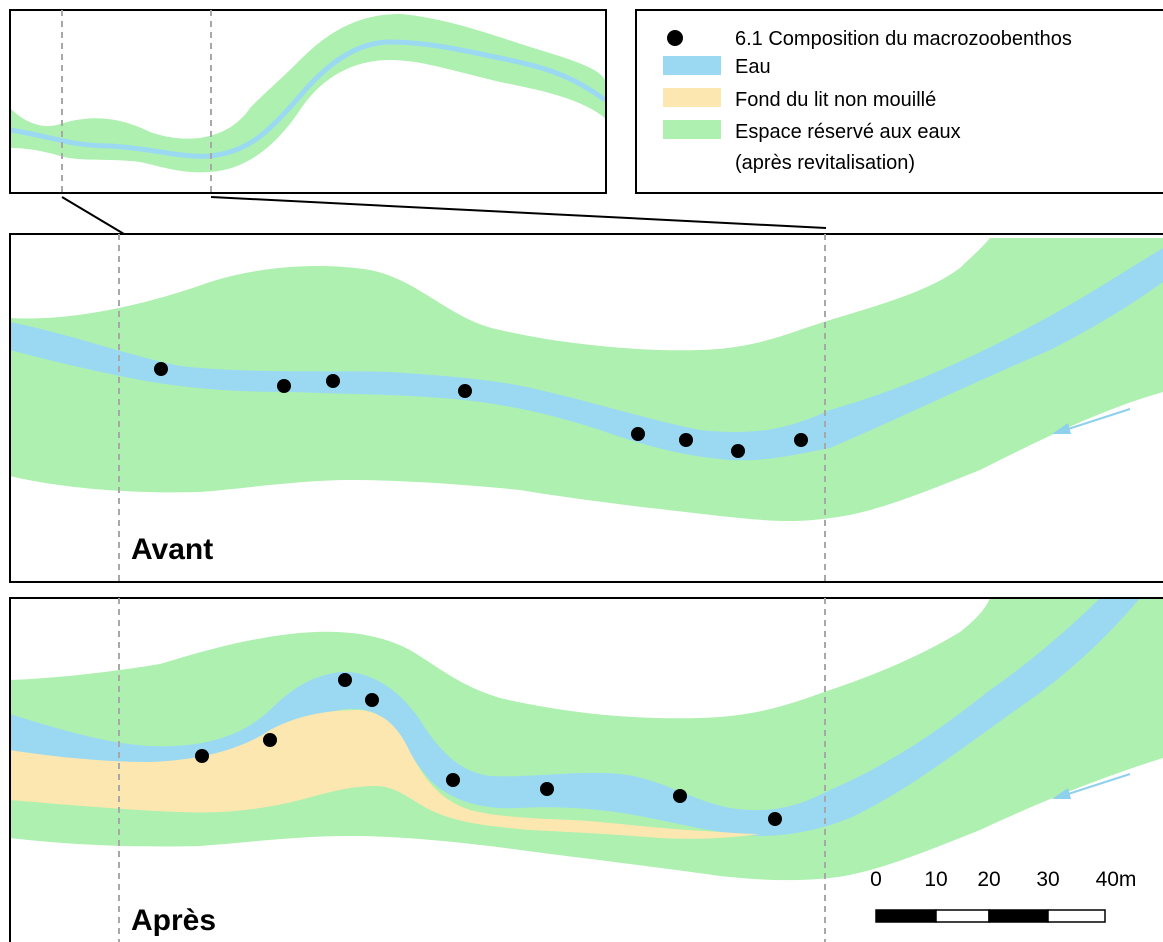 Image resolution: width=1163 pixels, height=942 pixels. I want to click on overview-map, so click(308, 101).